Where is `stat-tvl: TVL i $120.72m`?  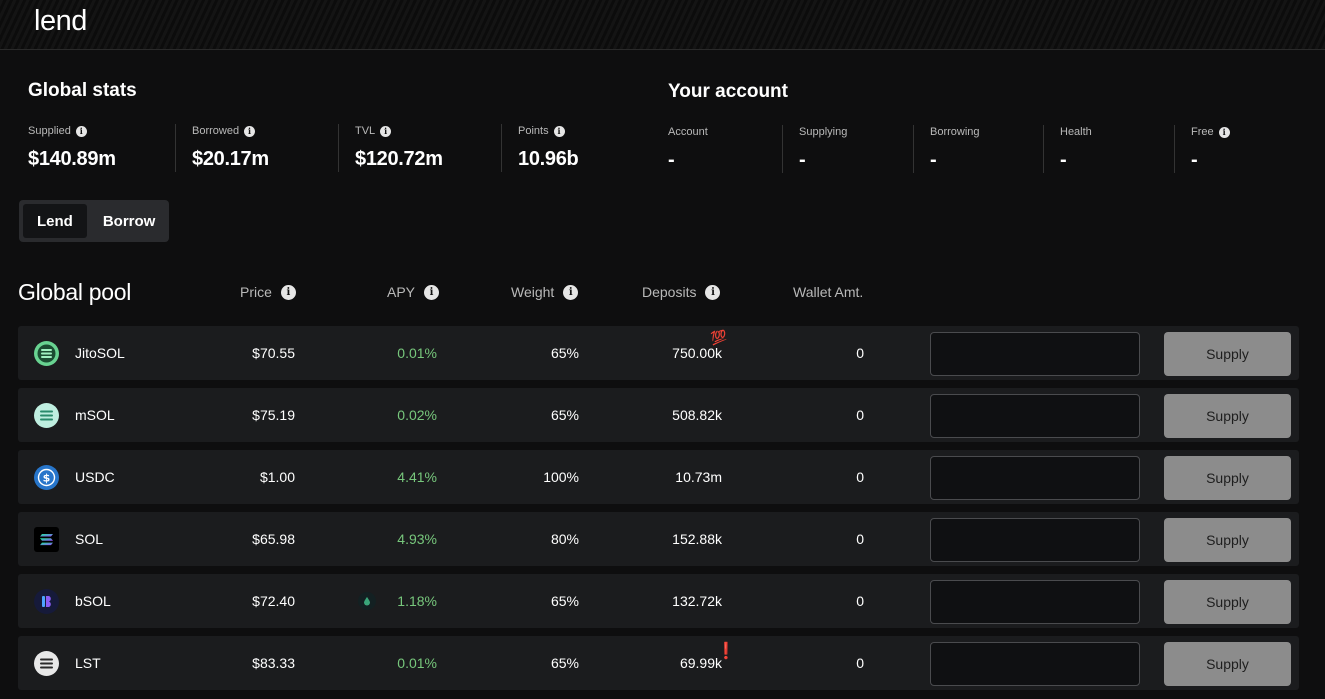 stat-tvl: TVL i $120.72m is located at coordinates (390, 148).